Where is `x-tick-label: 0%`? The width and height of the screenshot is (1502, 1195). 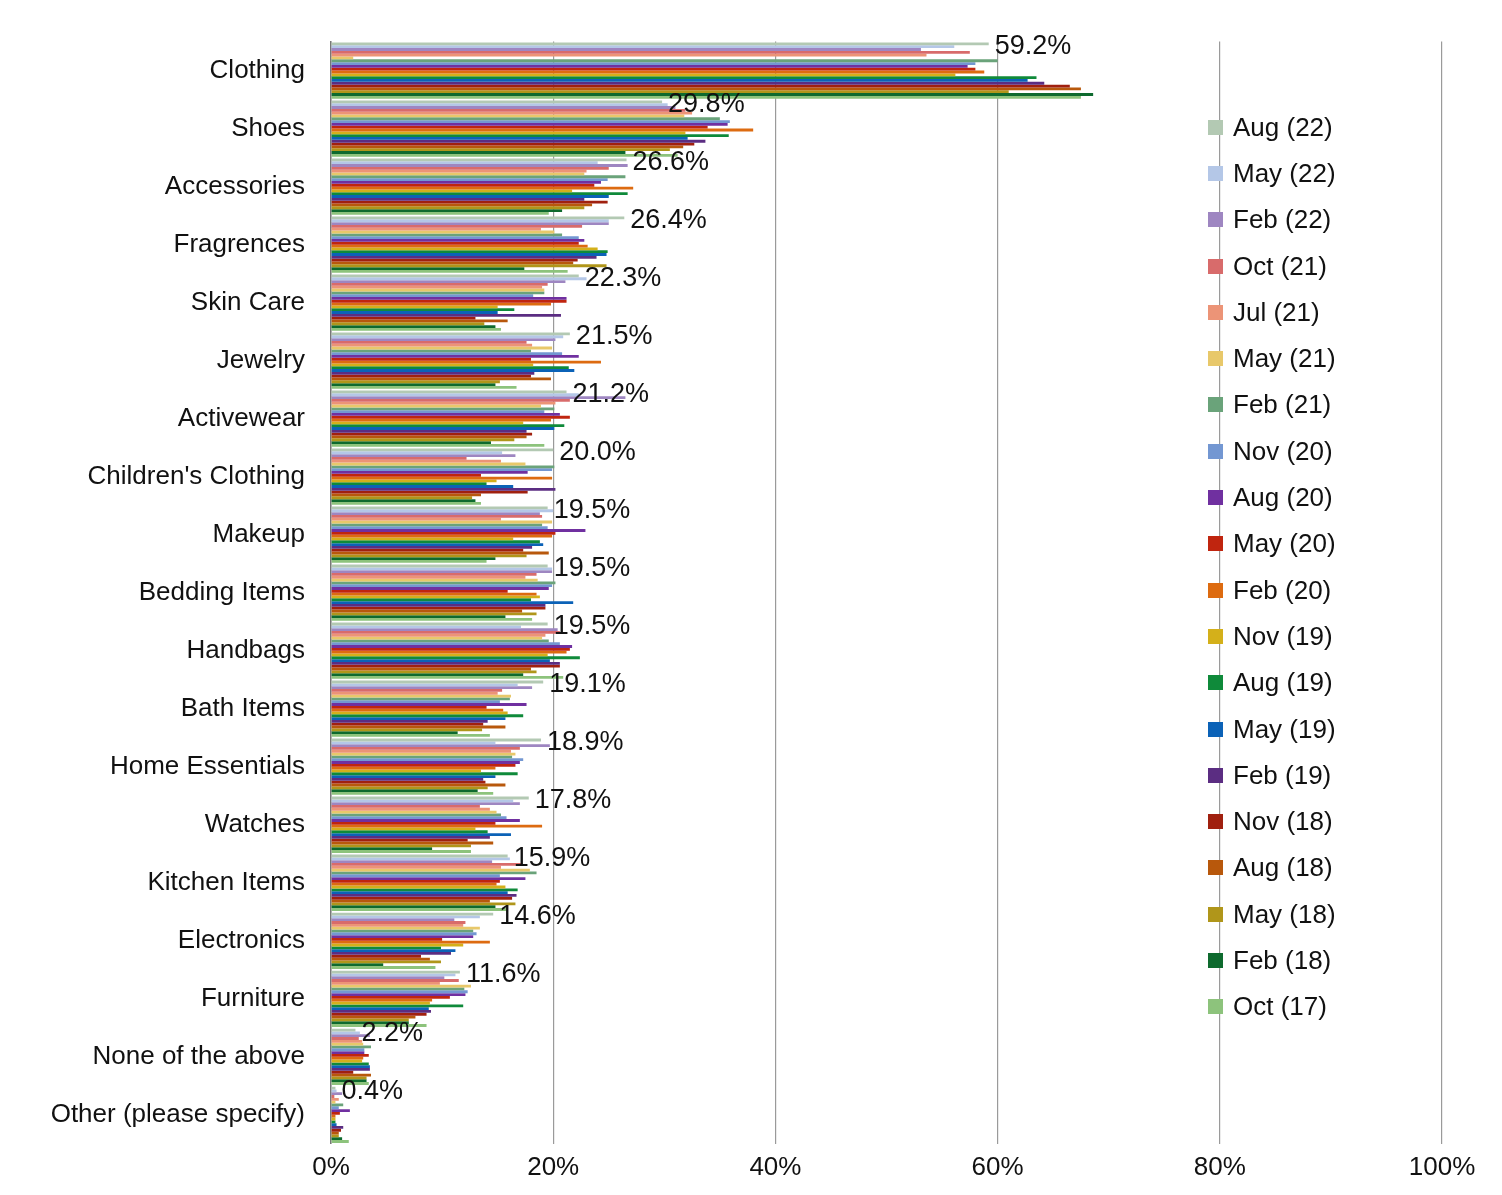
x-tick-label: 0% is located at coordinates (331, 1165).